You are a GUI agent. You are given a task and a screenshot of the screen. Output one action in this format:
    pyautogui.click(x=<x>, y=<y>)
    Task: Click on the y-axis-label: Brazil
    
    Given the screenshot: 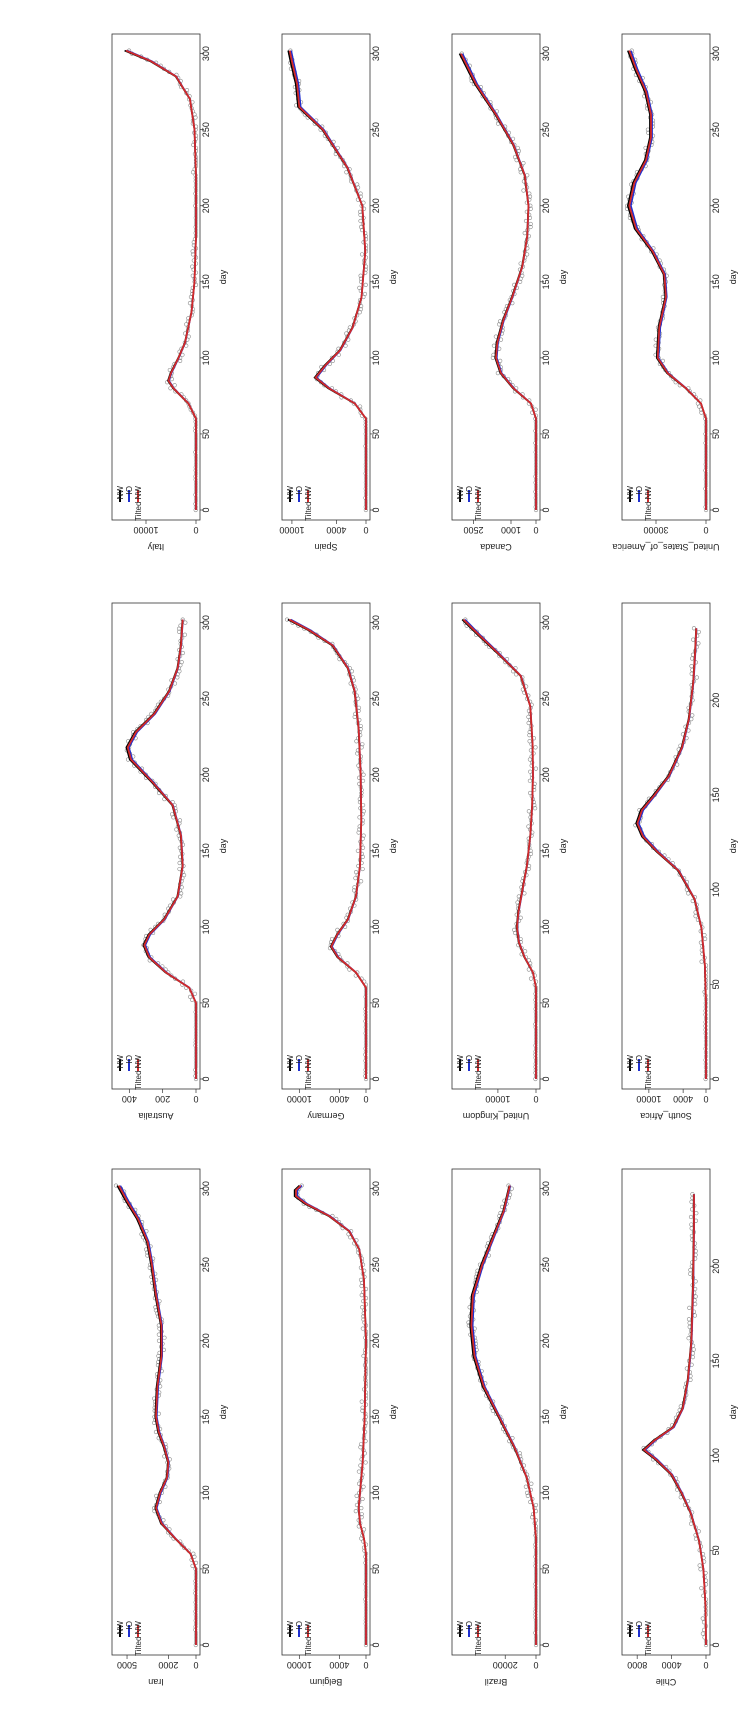 What is the action you would take?
    pyautogui.click(x=496, y=1682)
    